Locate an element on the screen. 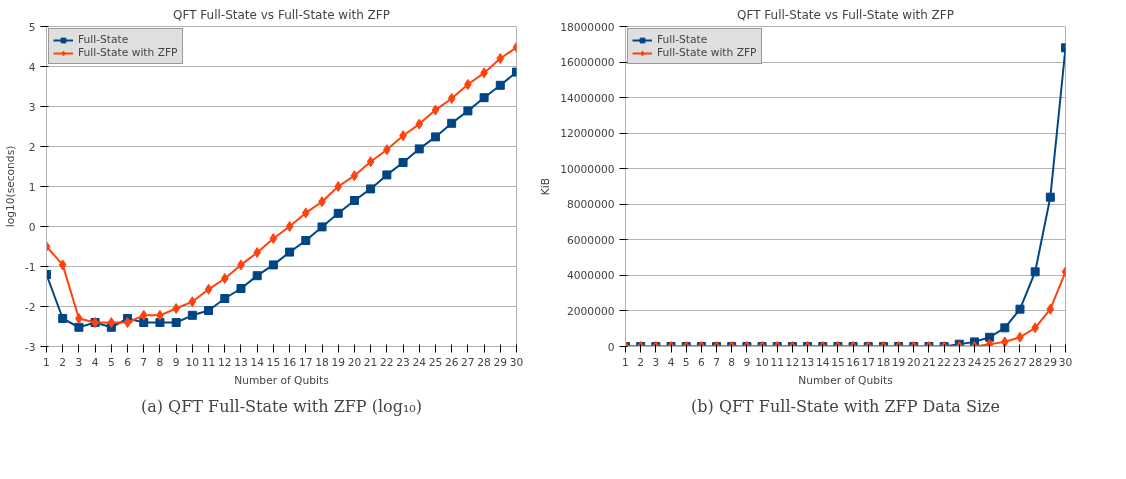 Image resolution: width=1126 pixels, height=479 pixels. text: (b) QFT Full-State with ZFP Data Size is located at coordinates (845, 406).